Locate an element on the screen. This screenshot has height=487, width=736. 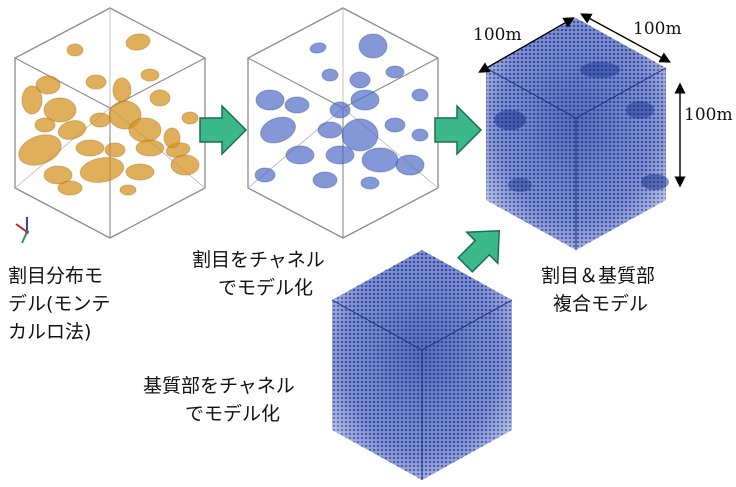
svg-text: 複合モデル is located at coordinates (600, 304).